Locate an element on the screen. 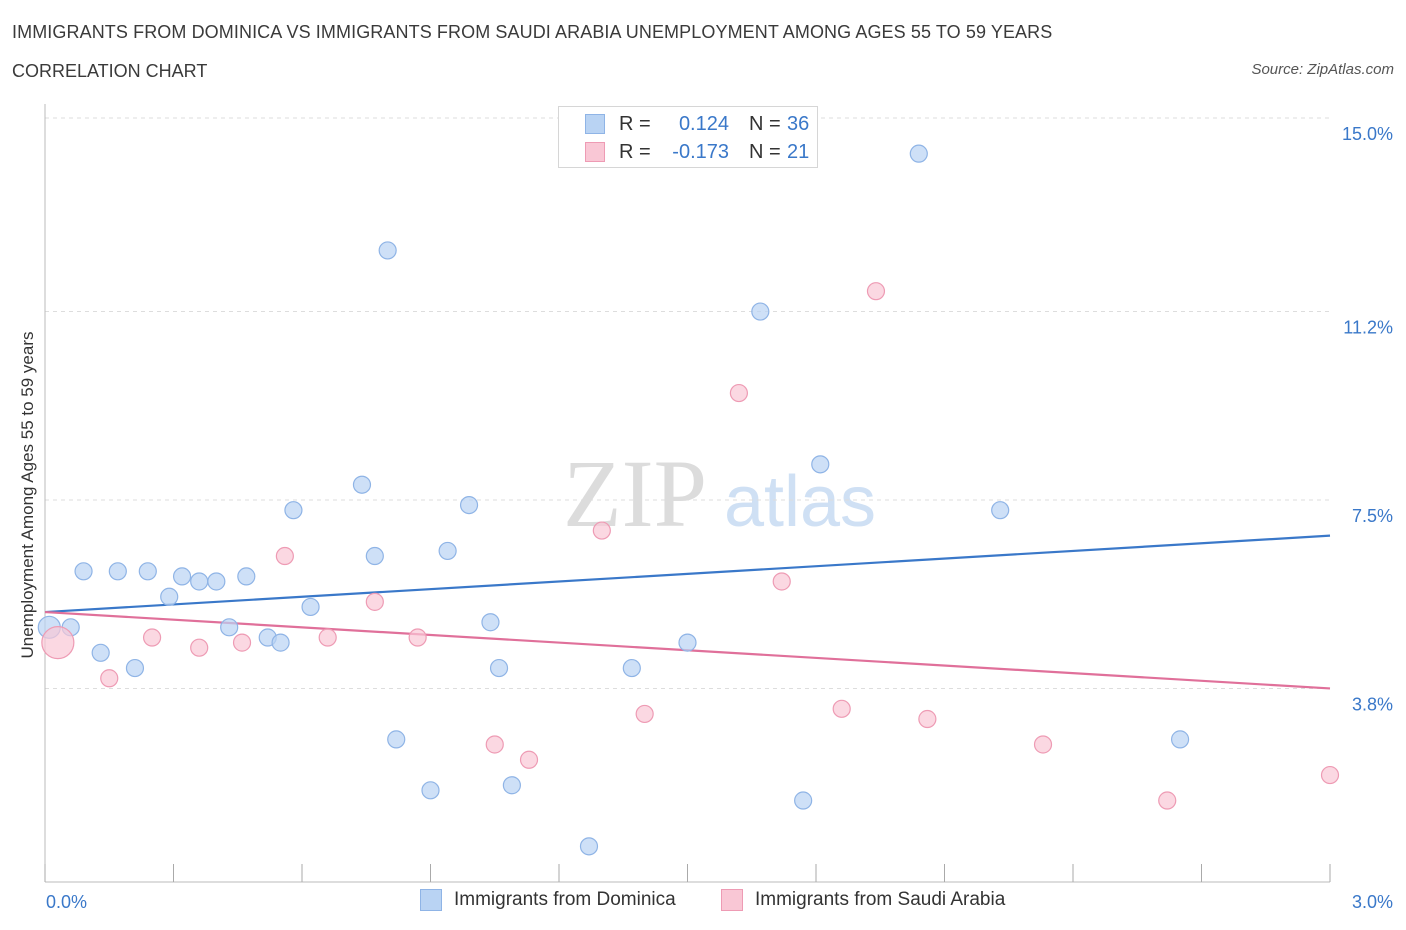 The width and height of the screenshot is (1406, 930). chart-subtitle: CORRELATION CHART is located at coordinates (110, 71).